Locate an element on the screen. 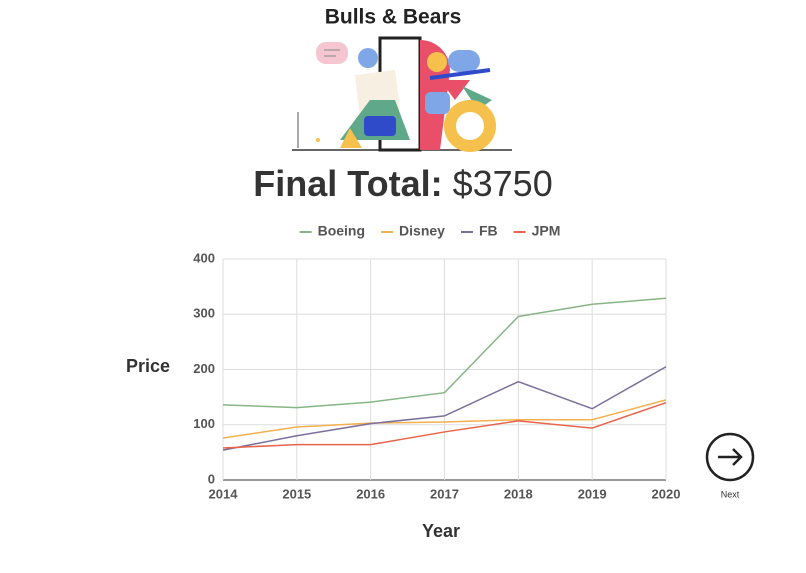 Image resolution: width=806 pixels, height=573 pixels. app-title: Bulls & Bears is located at coordinates (393, 17).